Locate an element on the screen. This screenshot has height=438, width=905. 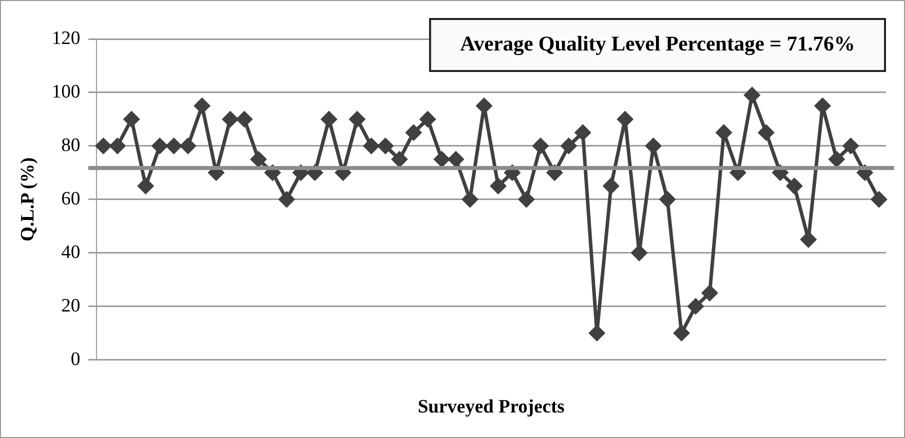
x-axis-title: Surveyed Projects is located at coordinates (491, 407).